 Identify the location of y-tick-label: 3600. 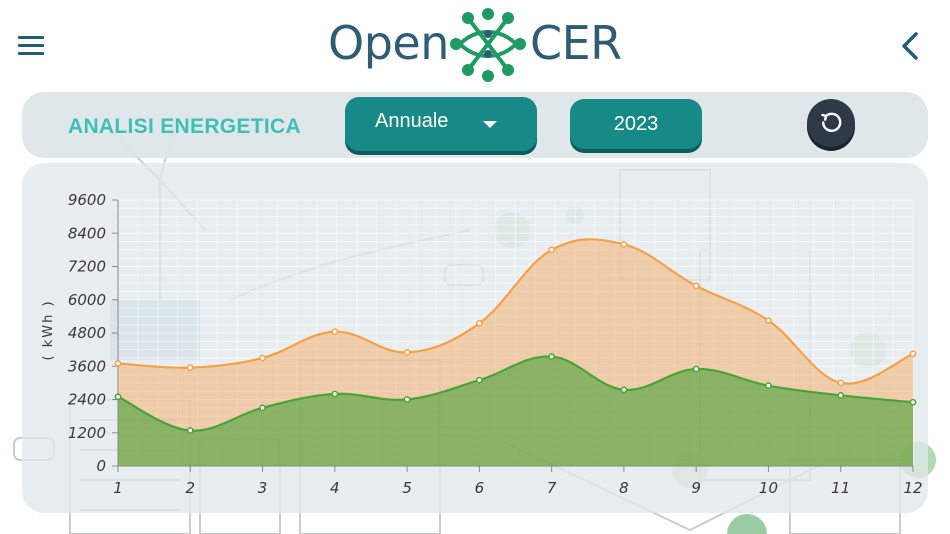
(87, 366).